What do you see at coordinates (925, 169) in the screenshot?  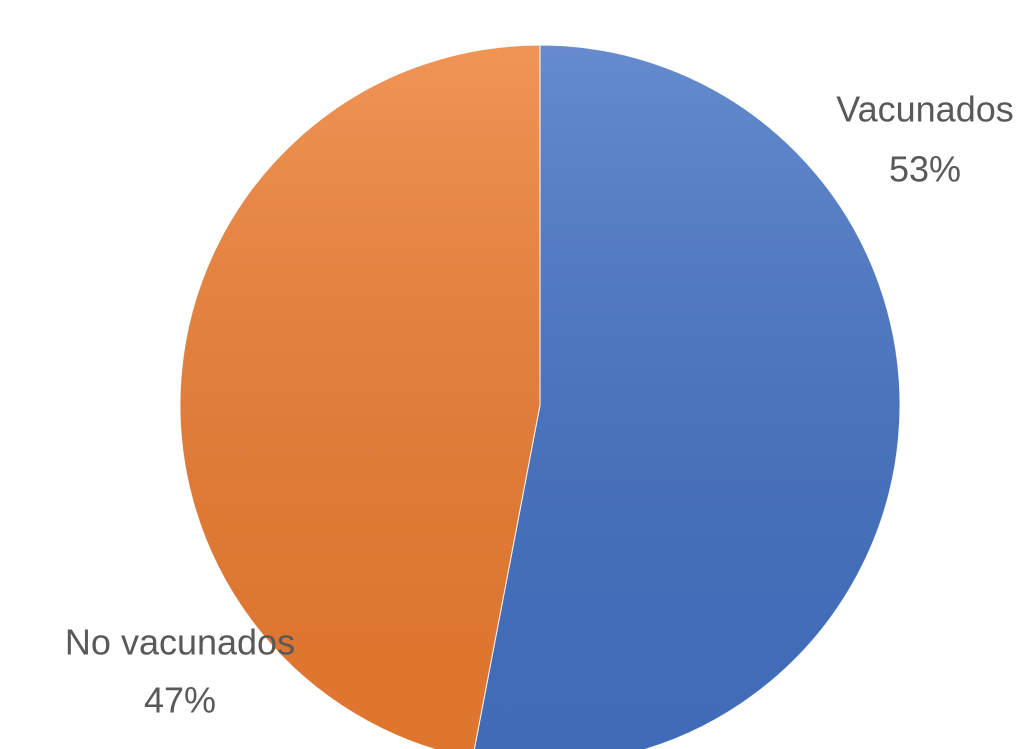 I see `slice-value-label: 53%` at bounding box center [925, 169].